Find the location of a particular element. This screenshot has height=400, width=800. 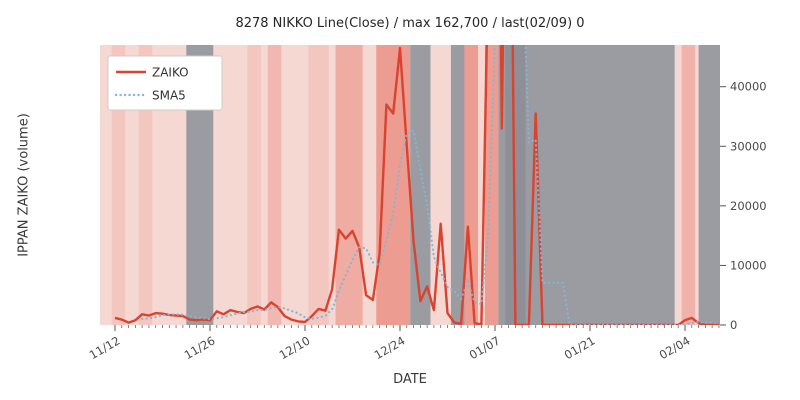

x-tick-label: 11/26 is located at coordinates (200, 347).